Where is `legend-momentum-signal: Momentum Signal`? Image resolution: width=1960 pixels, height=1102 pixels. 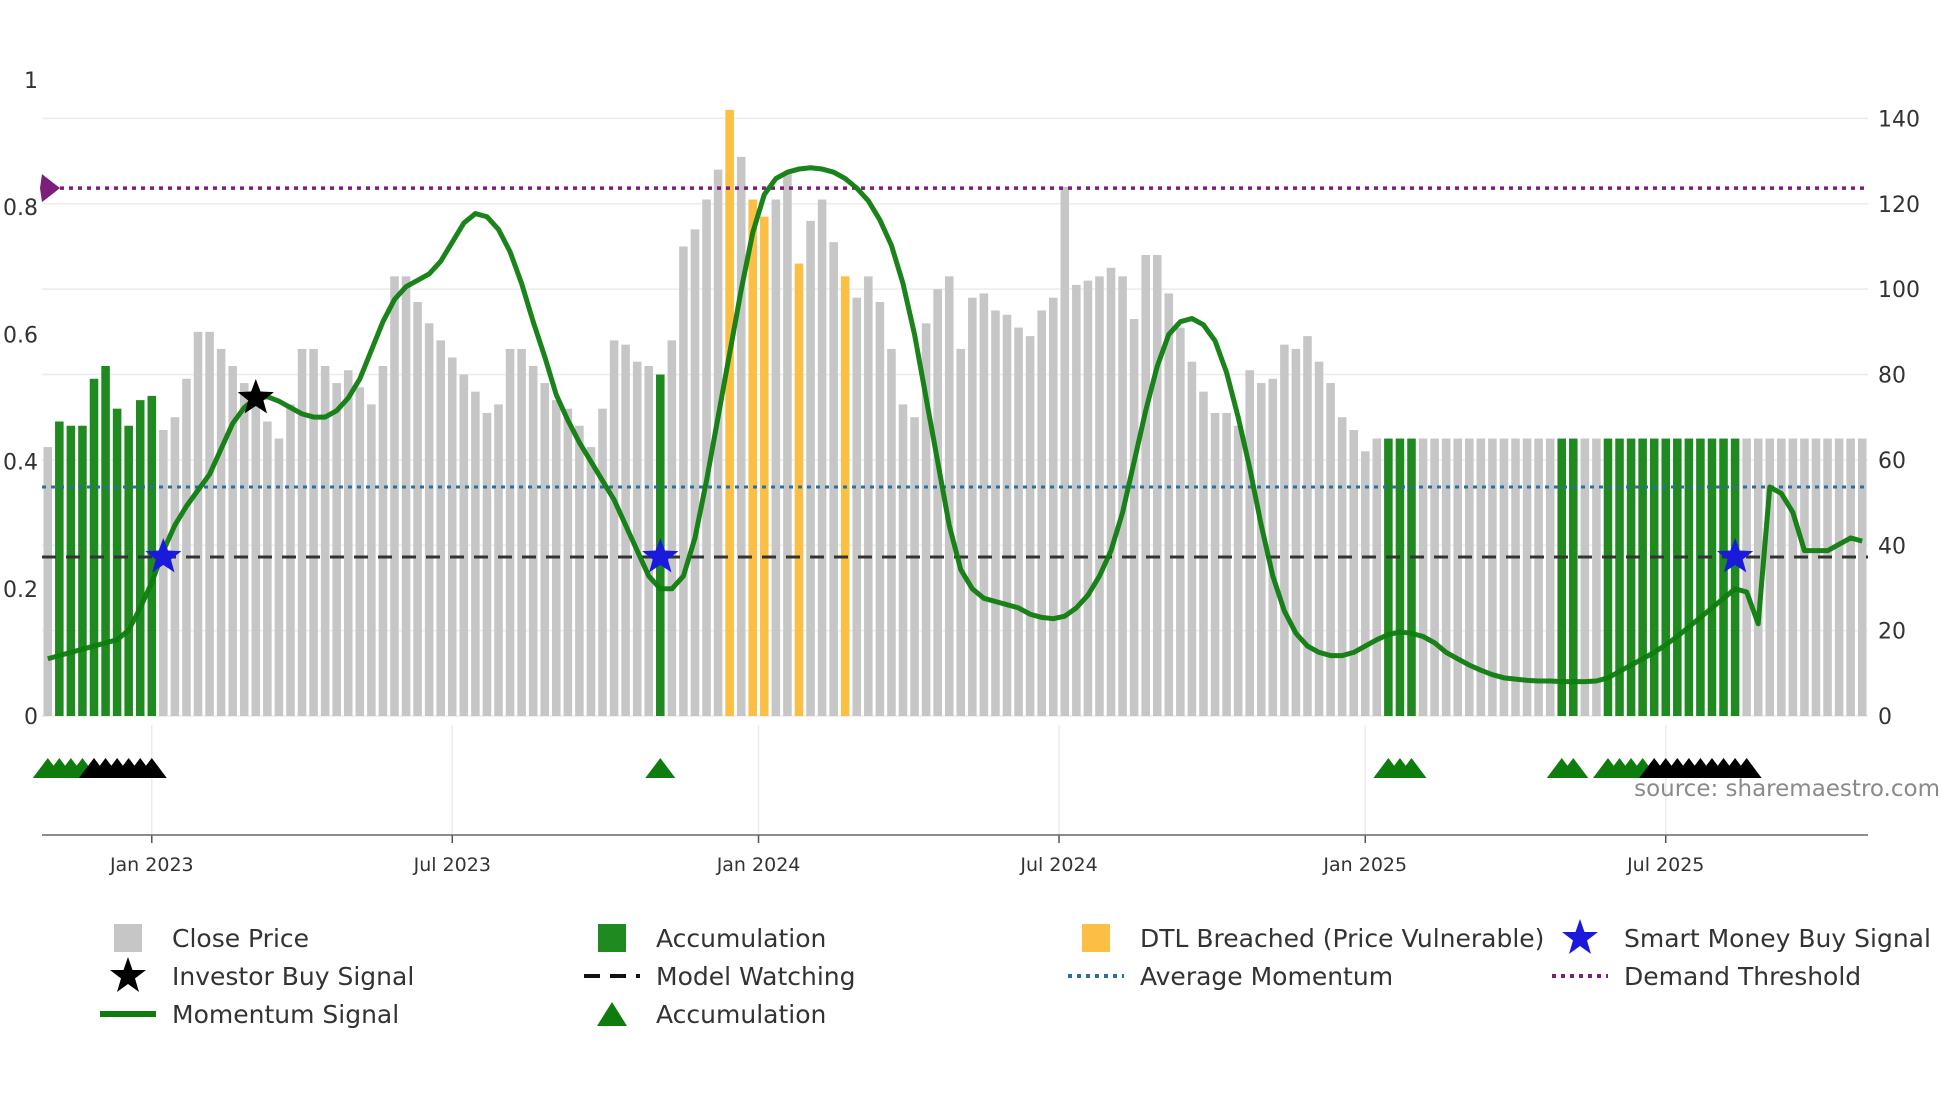 legend-momentum-signal: Momentum Signal is located at coordinates (244, 1014).